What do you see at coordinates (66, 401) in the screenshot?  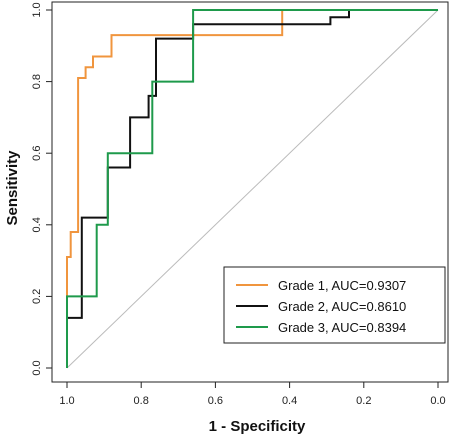 I see `x-tick-label: 1.0` at bounding box center [66, 401].